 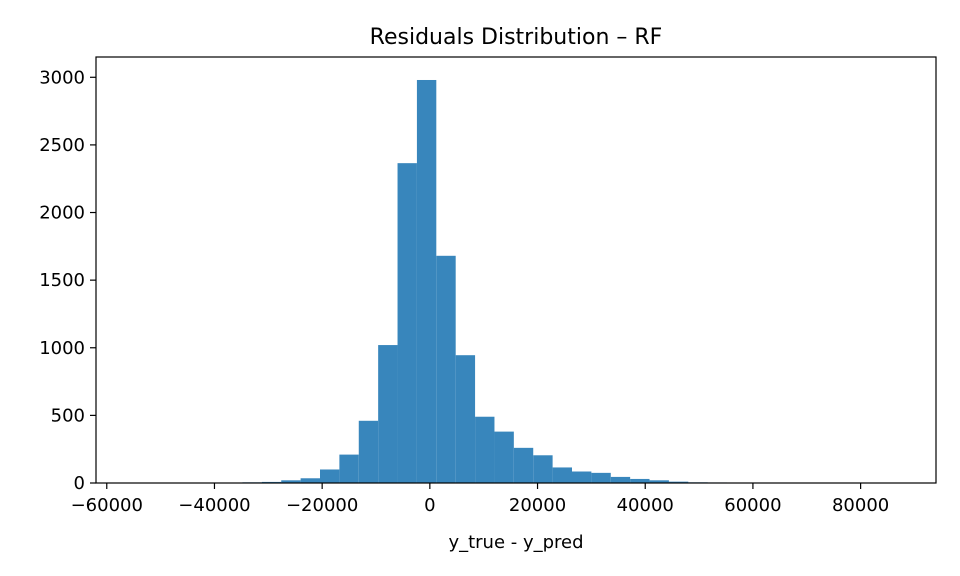 What do you see at coordinates (429, 505) in the screenshot?
I see `x-tick-label: 0` at bounding box center [429, 505].